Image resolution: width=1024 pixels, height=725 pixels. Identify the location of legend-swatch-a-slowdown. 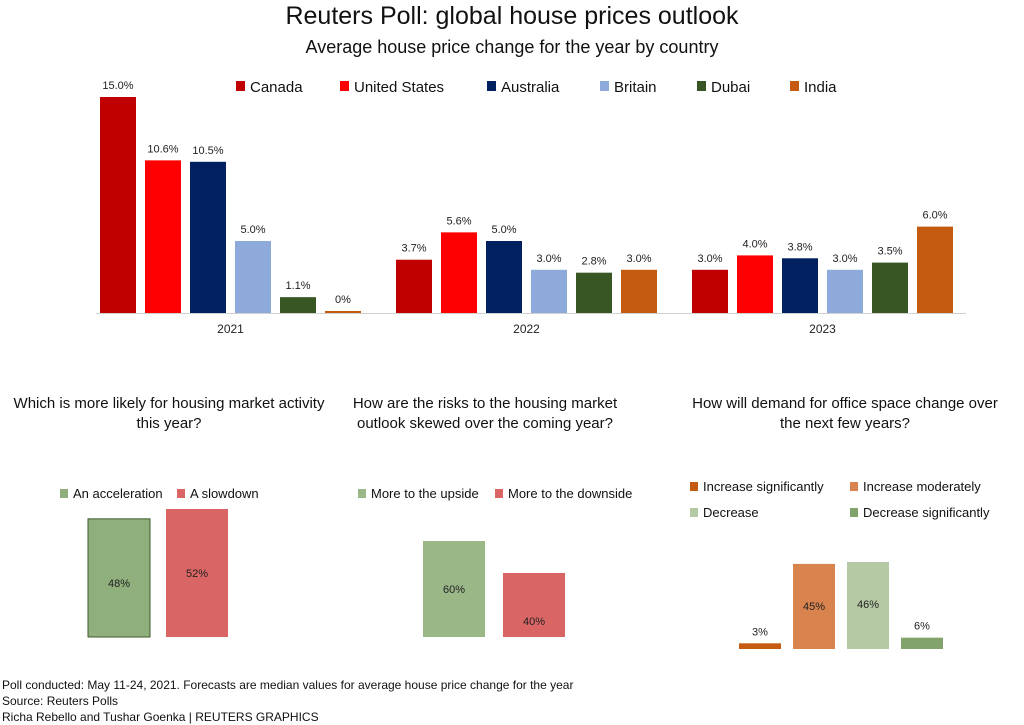
(181, 493).